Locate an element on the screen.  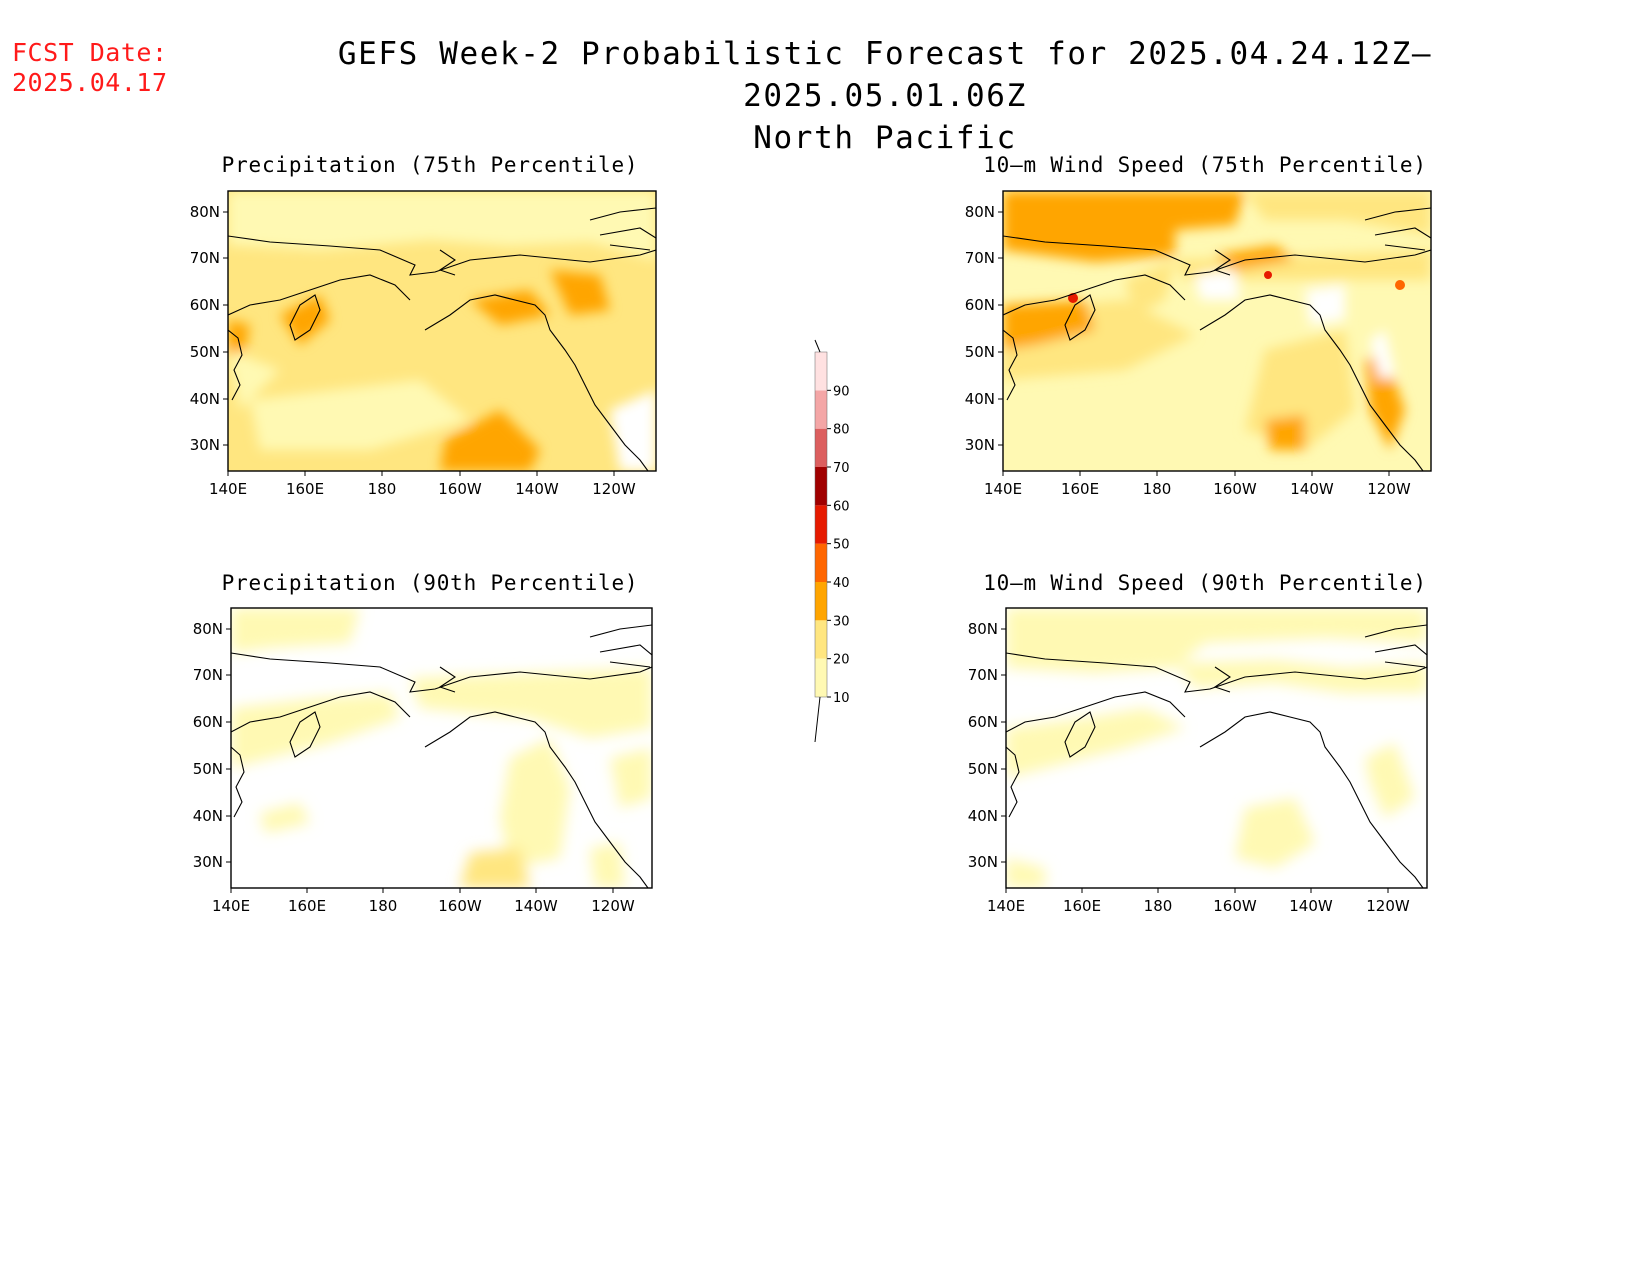
panel-title: Precipitation (75th Percentile) is located at coordinates (430, 165).